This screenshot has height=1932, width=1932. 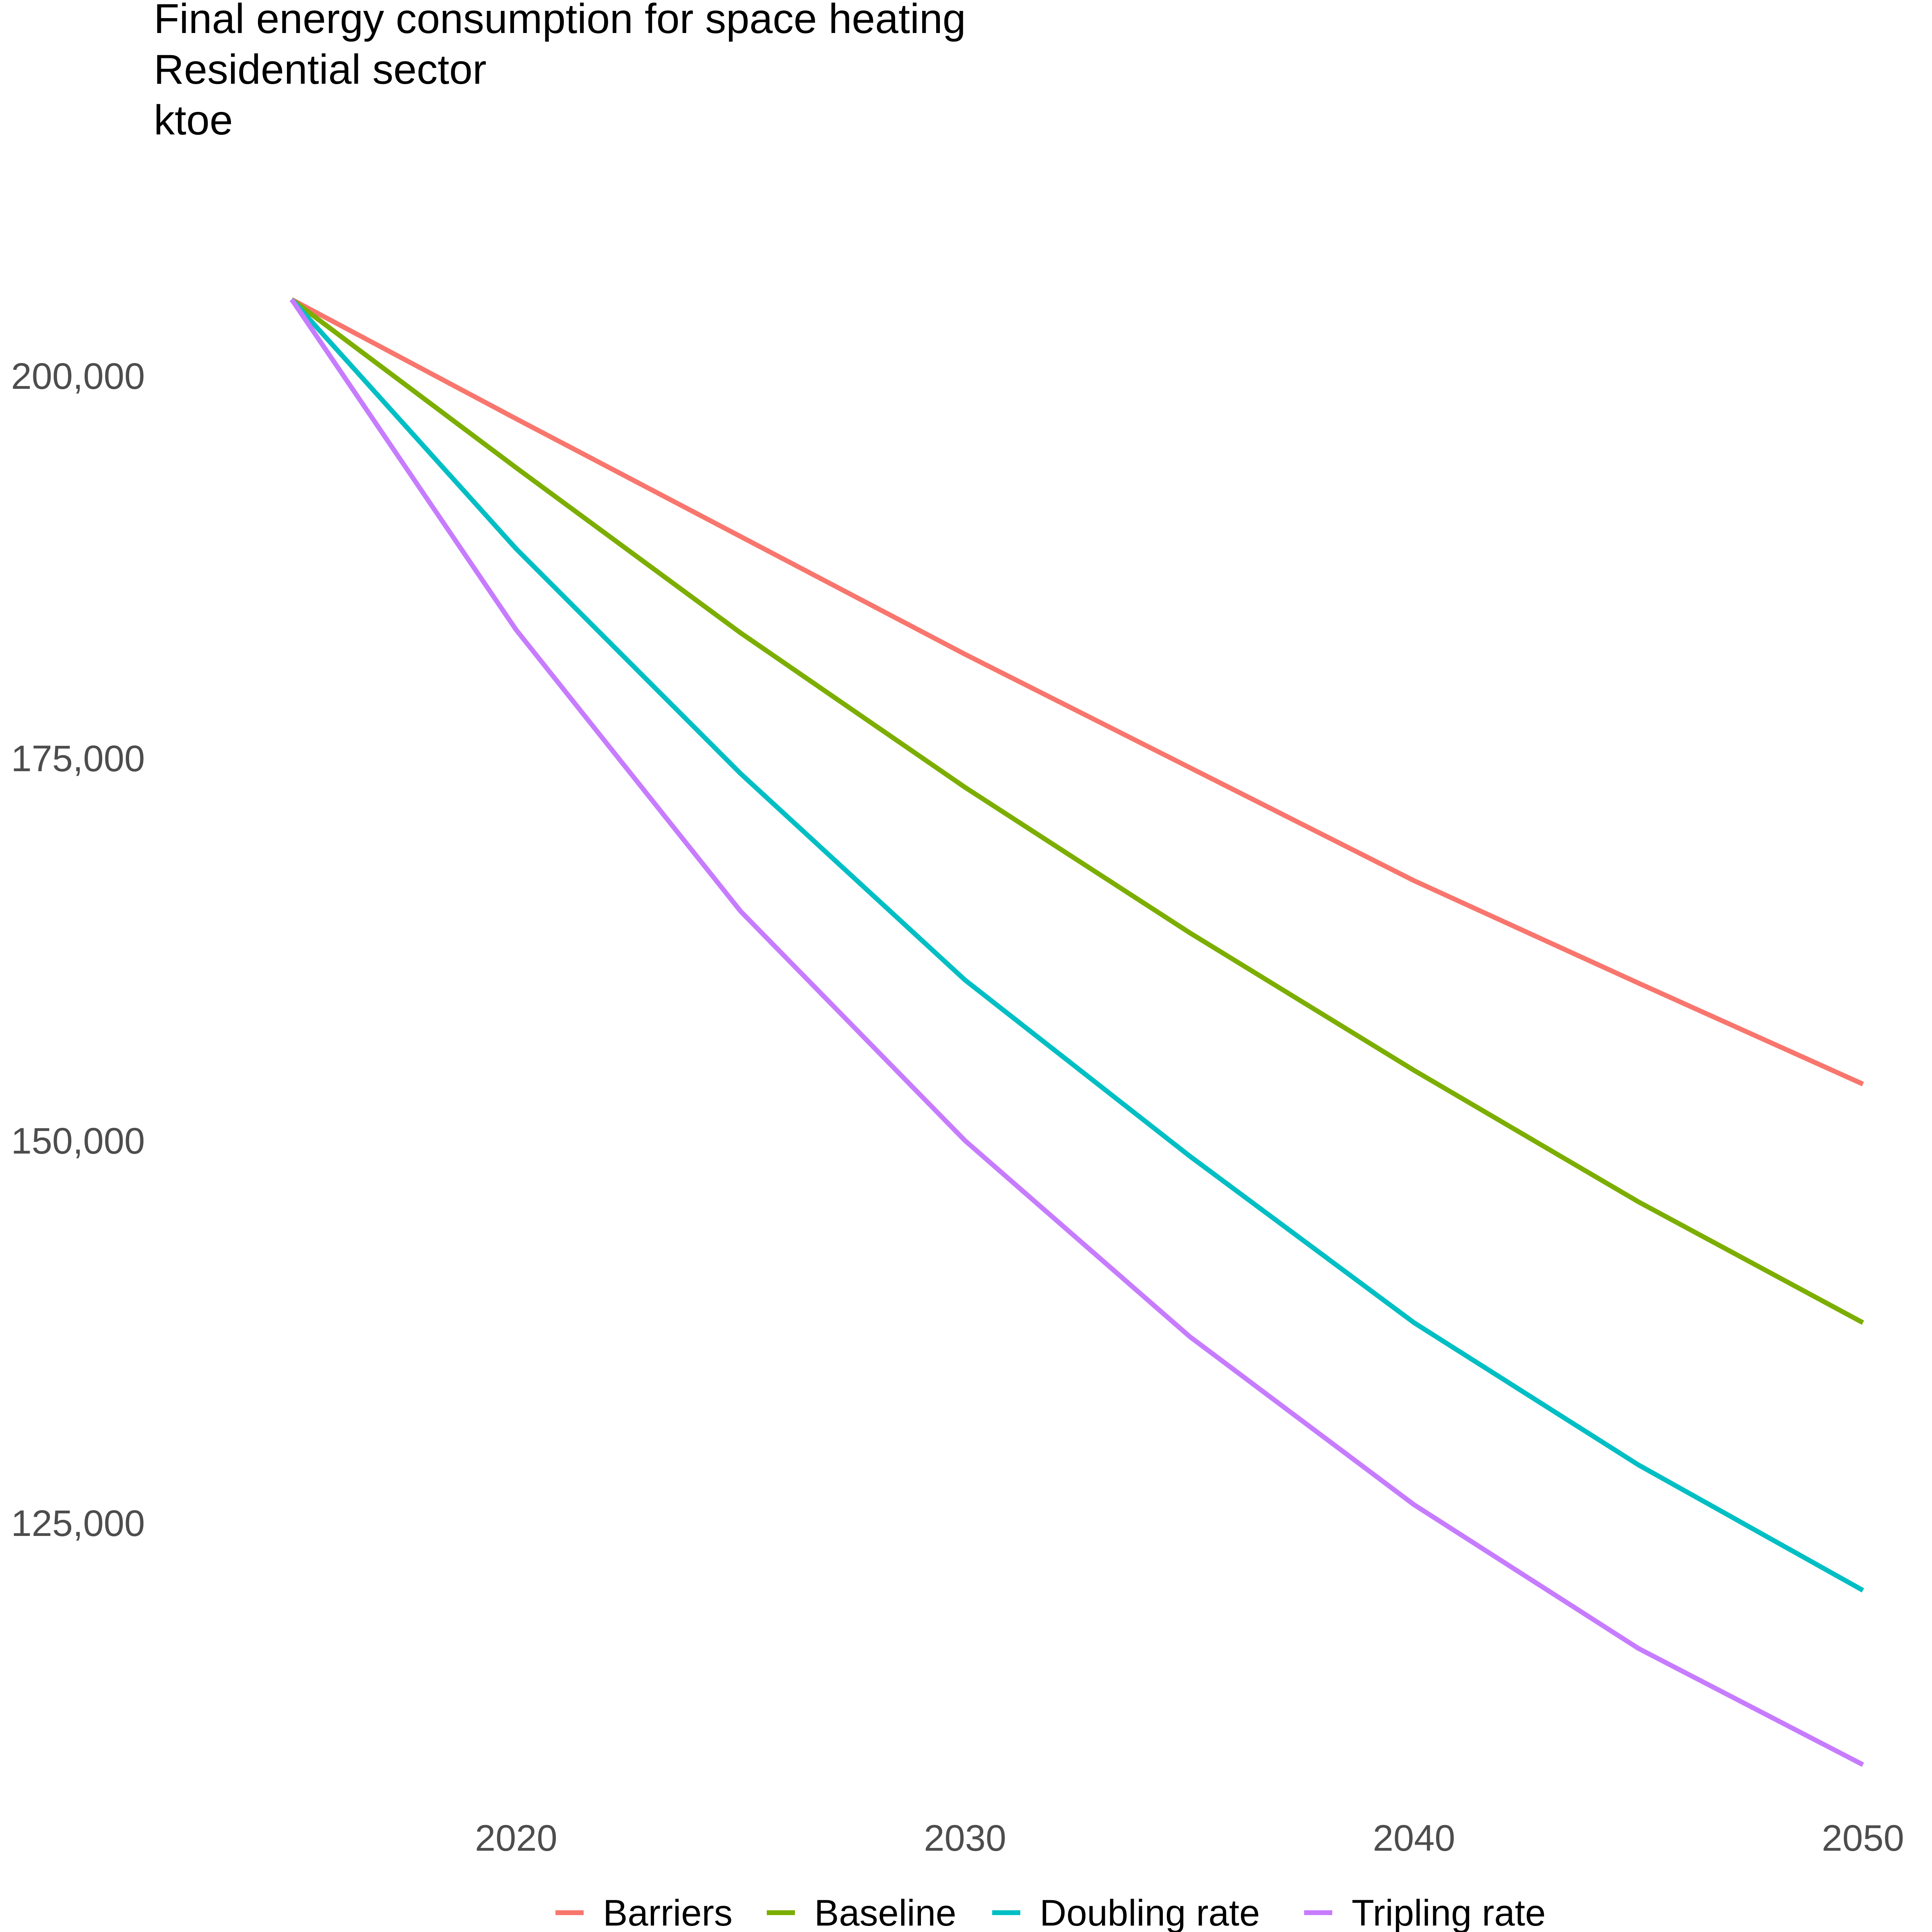 I want to click on y-tick-label: 200,000, so click(x=78, y=376).